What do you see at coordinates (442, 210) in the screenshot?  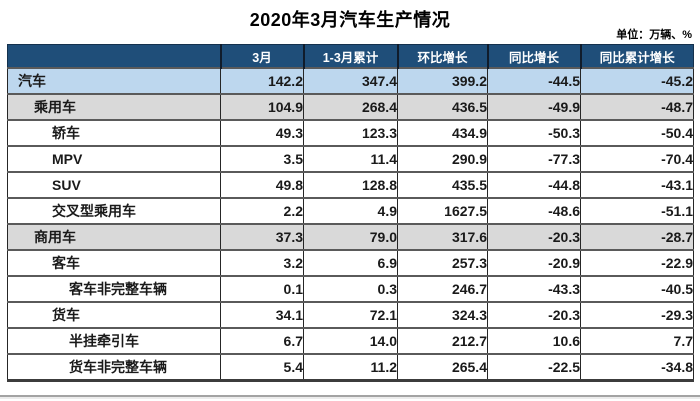 I see `value-cell: 1627.5` at bounding box center [442, 210].